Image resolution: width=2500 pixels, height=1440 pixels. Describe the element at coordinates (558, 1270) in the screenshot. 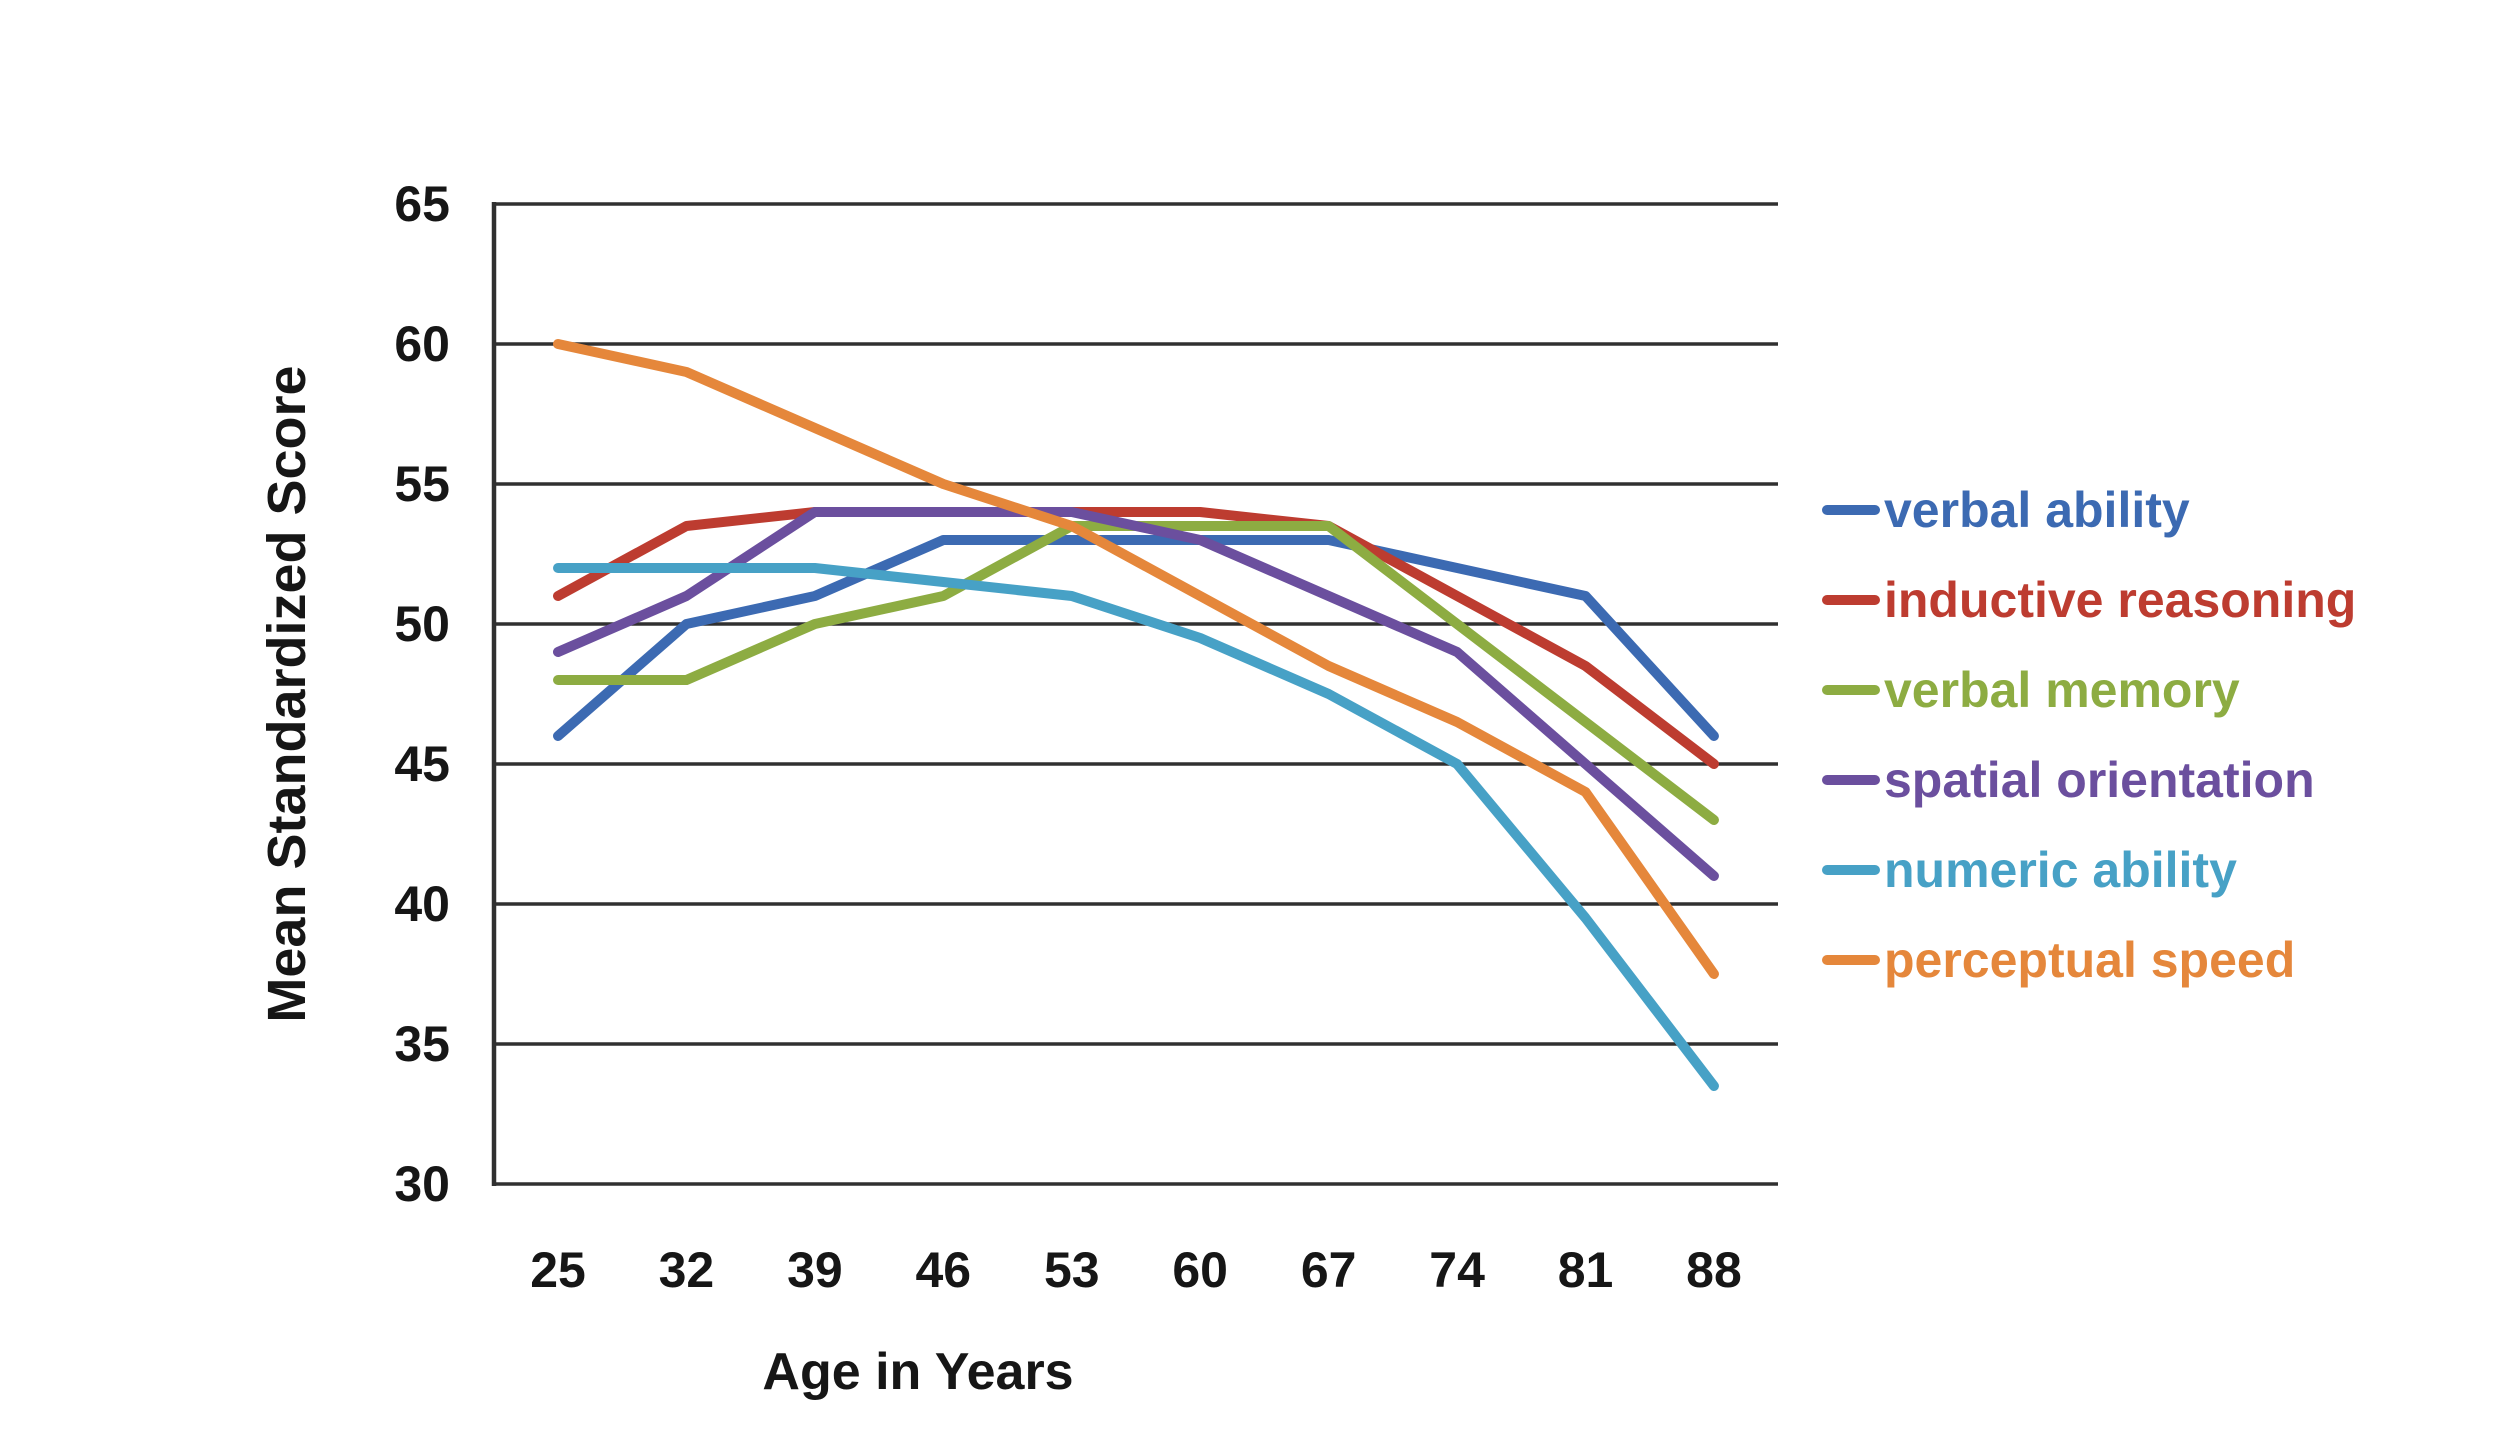

I see `x-tick-label-25: 25` at that location.